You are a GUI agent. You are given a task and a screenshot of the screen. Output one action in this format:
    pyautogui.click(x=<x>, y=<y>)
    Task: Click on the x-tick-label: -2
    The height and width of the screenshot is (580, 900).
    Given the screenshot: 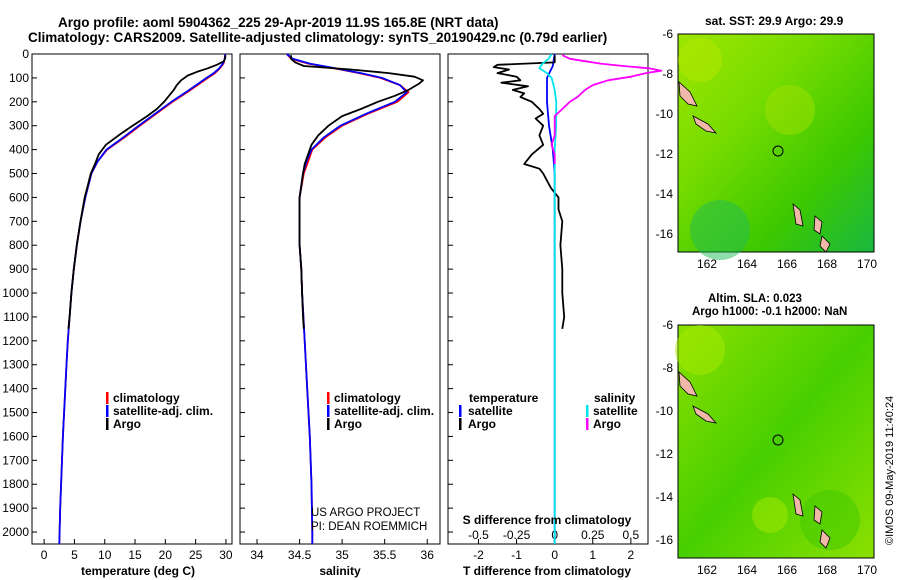 What is the action you would take?
    pyautogui.click(x=478, y=555)
    